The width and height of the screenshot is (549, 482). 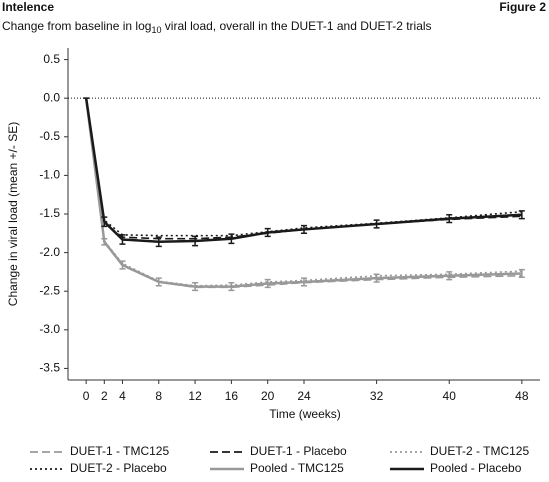 I want to click on y-tick-label: -1.5, so click(x=49, y=213).